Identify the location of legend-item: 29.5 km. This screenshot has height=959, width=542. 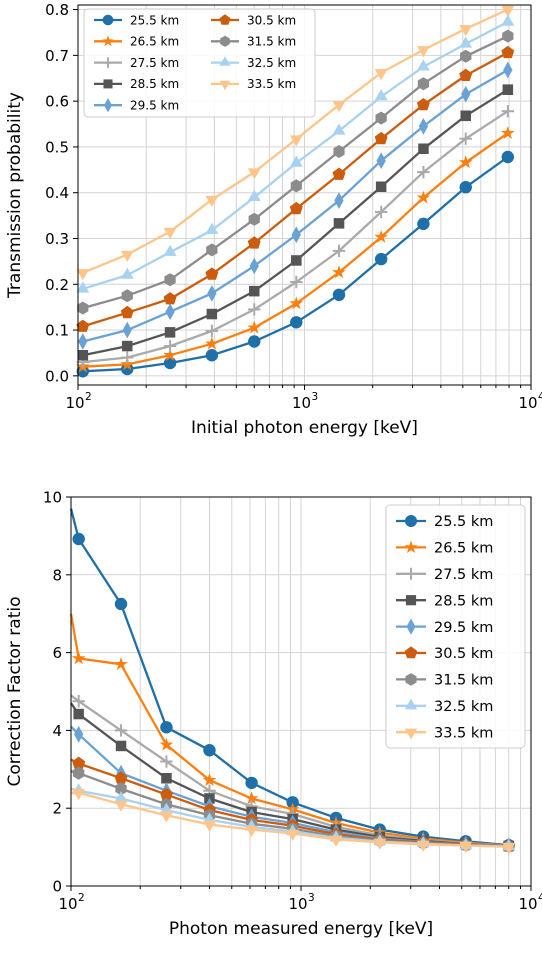
(136, 105).